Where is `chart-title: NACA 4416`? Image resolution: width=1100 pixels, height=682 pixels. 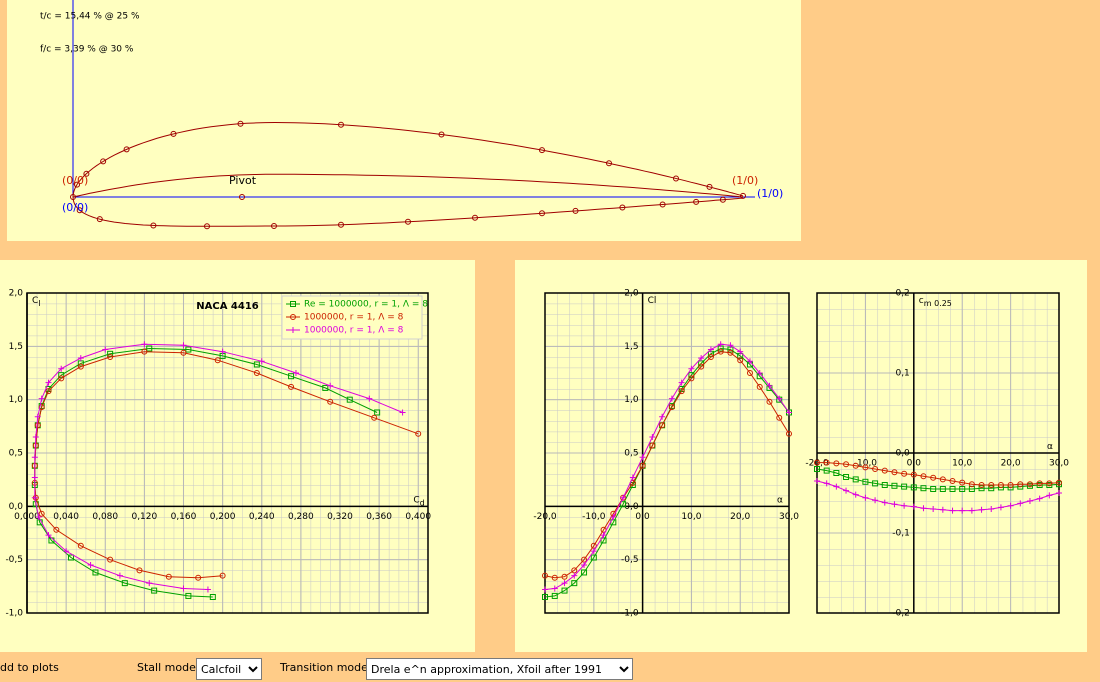
chart-title: NACA 4416 is located at coordinates (227, 306).